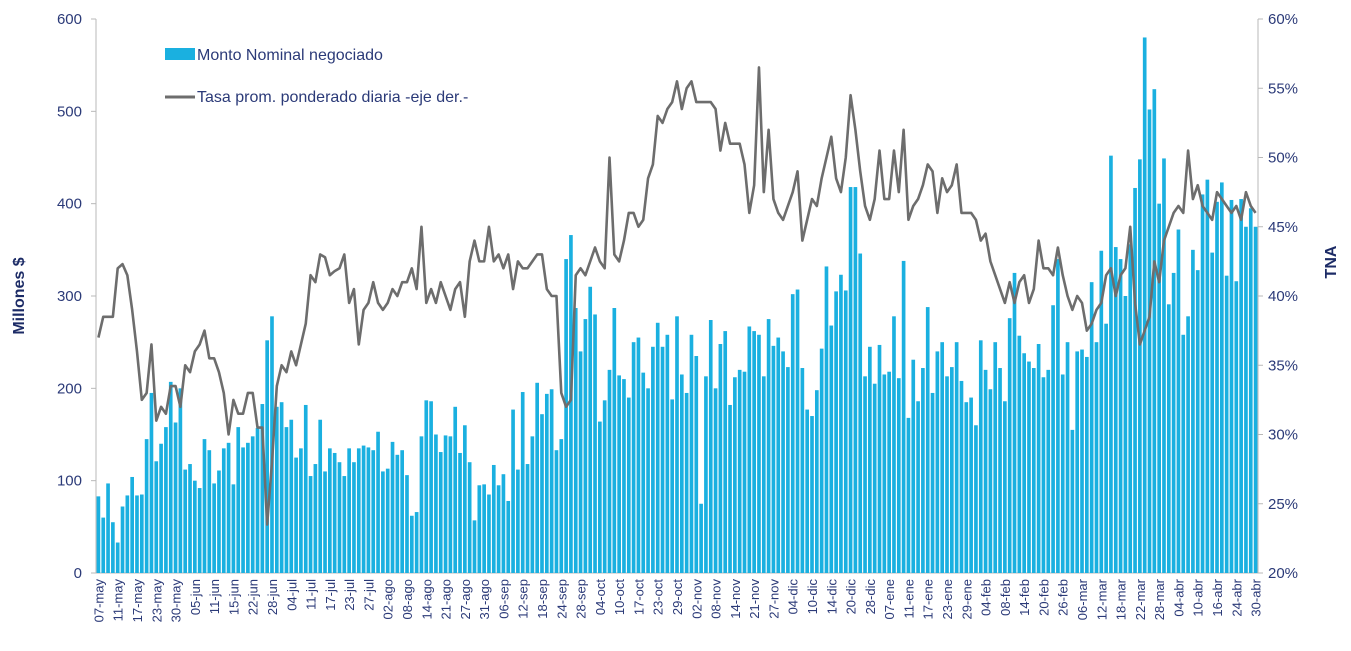 The image size is (1351, 651). Describe the element at coordinates (311, 594) in the screenshot. I see `x-tick-label: 11-jul` at that location.